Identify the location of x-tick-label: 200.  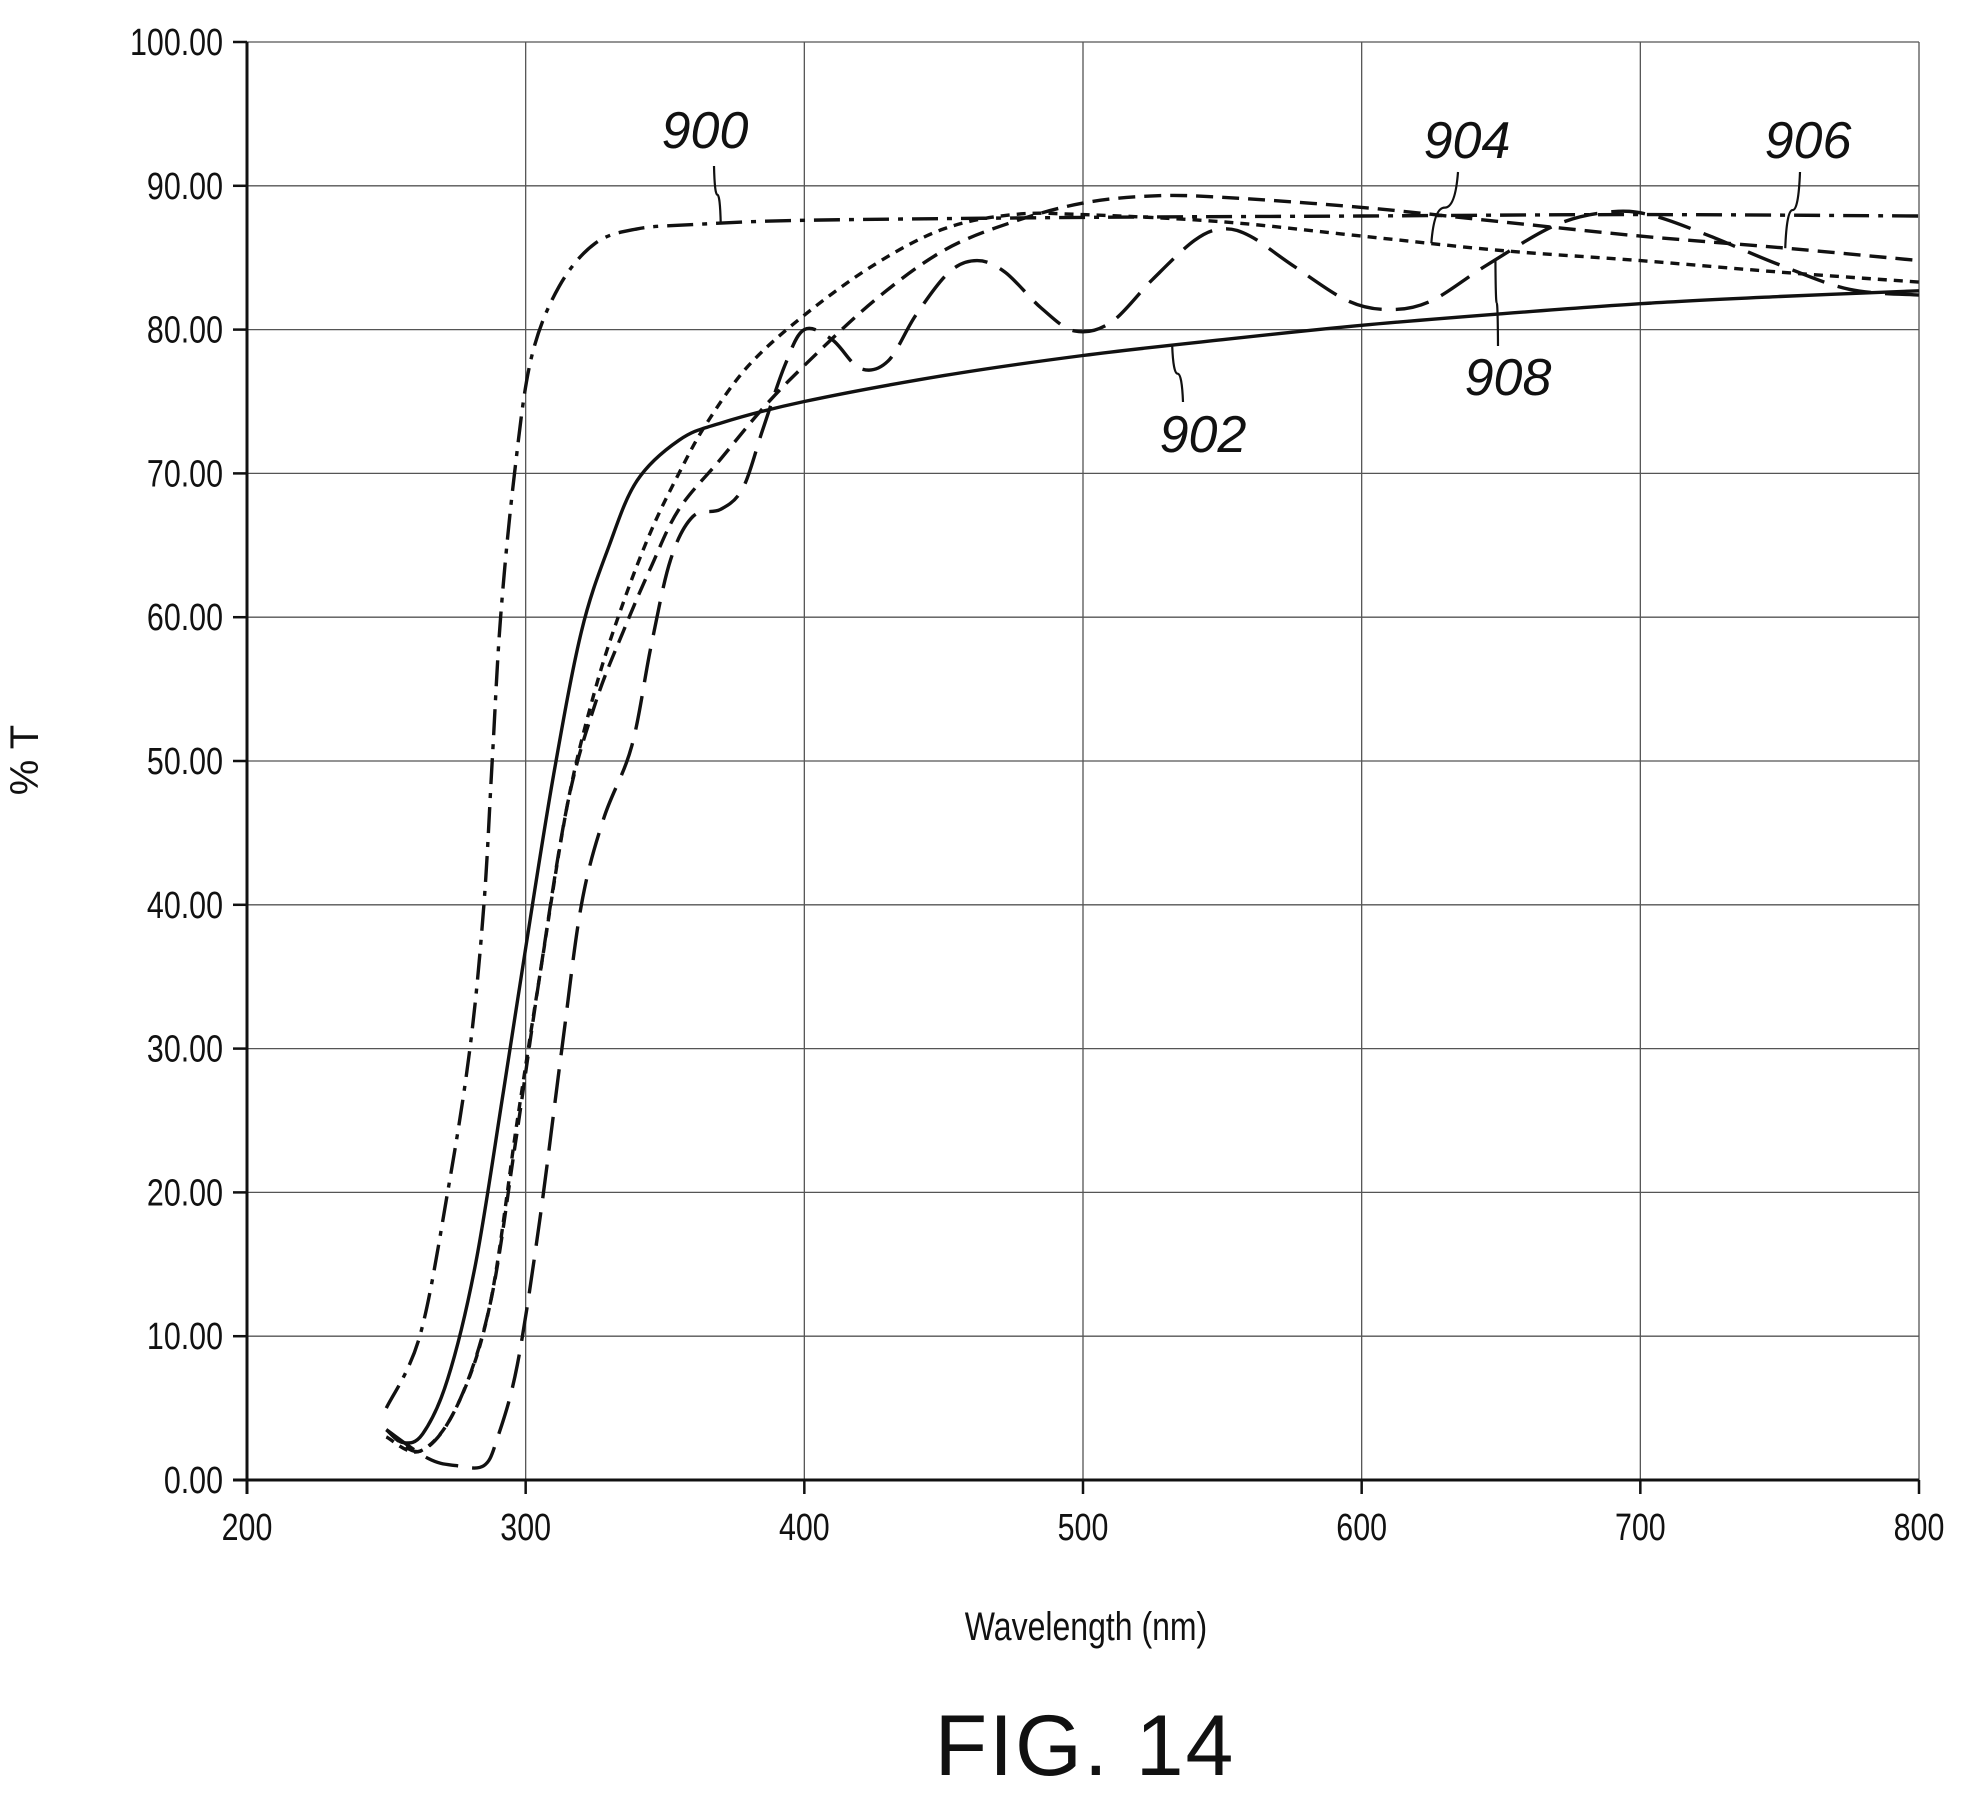
(247, 1528).